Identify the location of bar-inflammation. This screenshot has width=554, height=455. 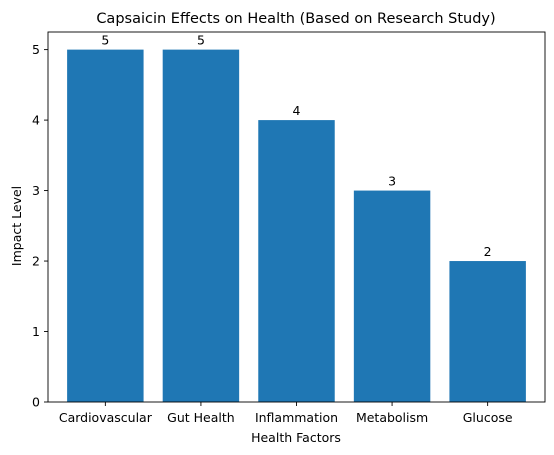
(296, 261).